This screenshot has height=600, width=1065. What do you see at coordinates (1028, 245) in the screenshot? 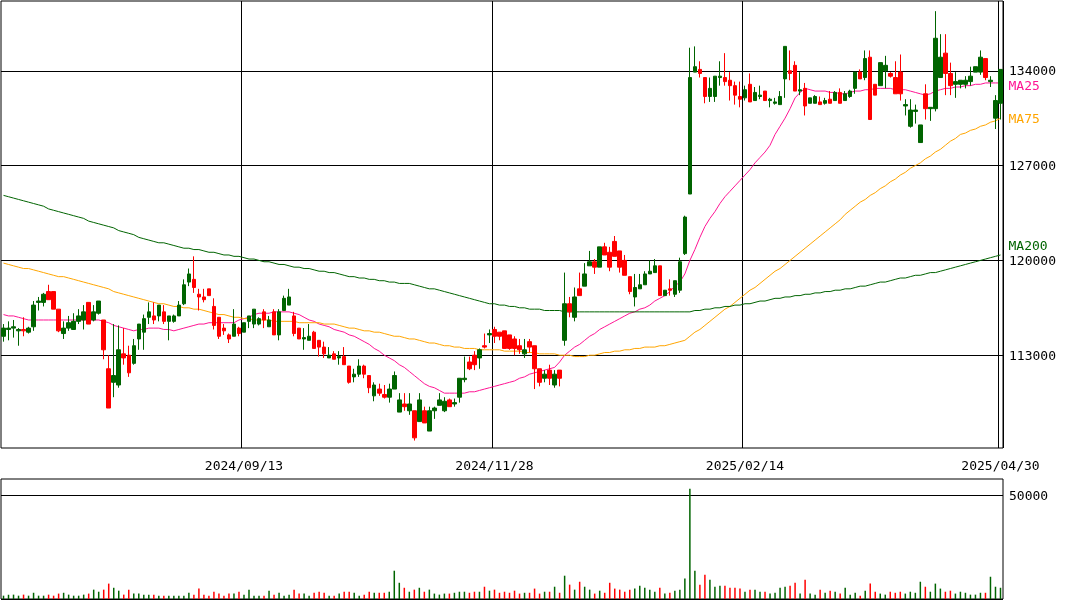
I see `series-label: MA200` at bounding box center [1028, 245].